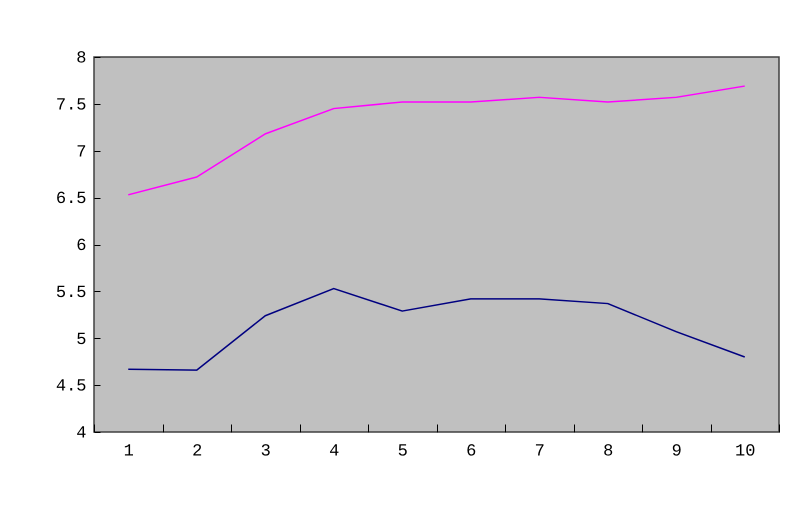 Image resolution: width=811 pixels, height=508 pixels. I want to click on line-series, so click(437, 329).